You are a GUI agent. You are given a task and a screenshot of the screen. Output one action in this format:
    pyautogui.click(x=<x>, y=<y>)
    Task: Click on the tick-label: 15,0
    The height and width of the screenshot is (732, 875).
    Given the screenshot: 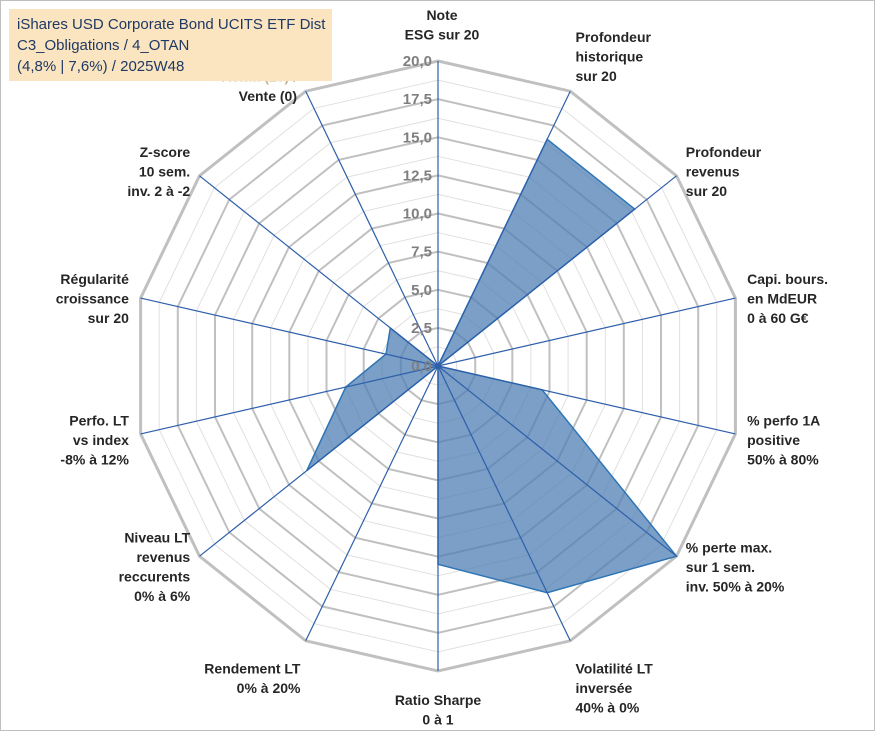 What is the action you would take?
    pyautogui.click(x=417, y=137)
    